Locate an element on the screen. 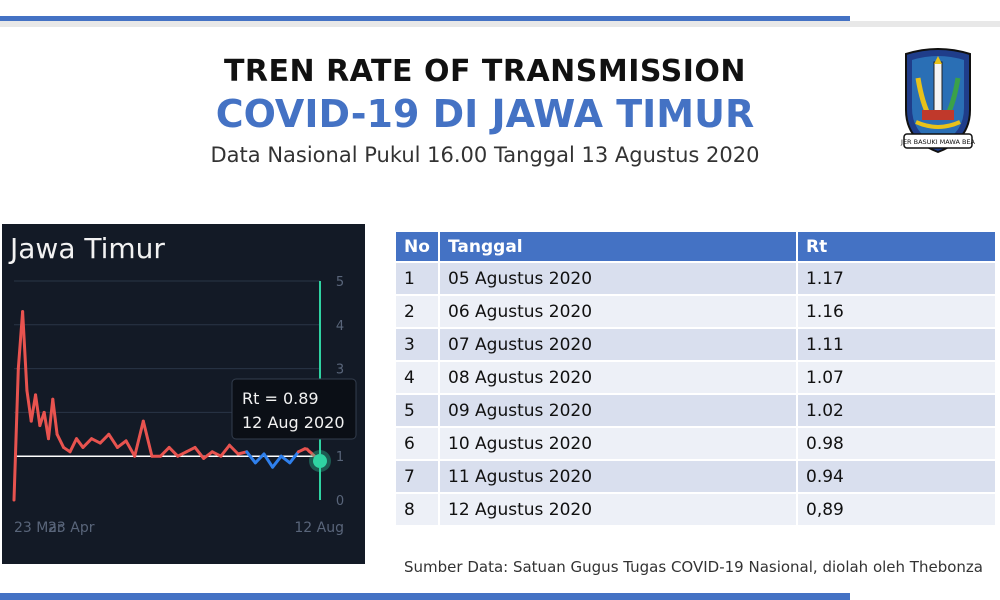 Image resolution: width=1000 pixels, height=600 pixels. cell-rt: 1.07 is located at coordinates (897, 377).